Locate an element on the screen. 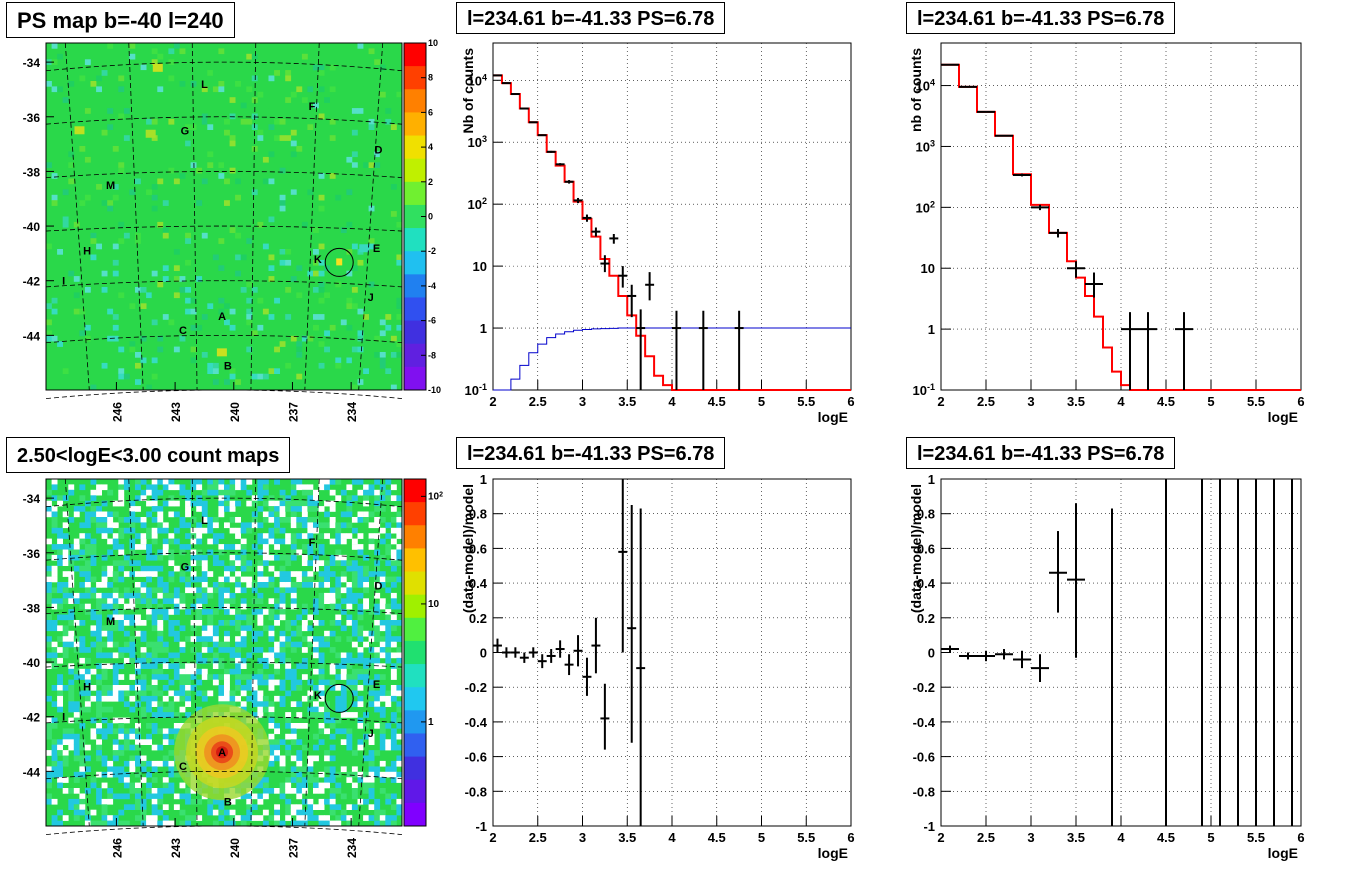 Image resolution: width=1348 pixels, height=876 pixels. x-axis-label: logE is located at coordinates (833, 853).